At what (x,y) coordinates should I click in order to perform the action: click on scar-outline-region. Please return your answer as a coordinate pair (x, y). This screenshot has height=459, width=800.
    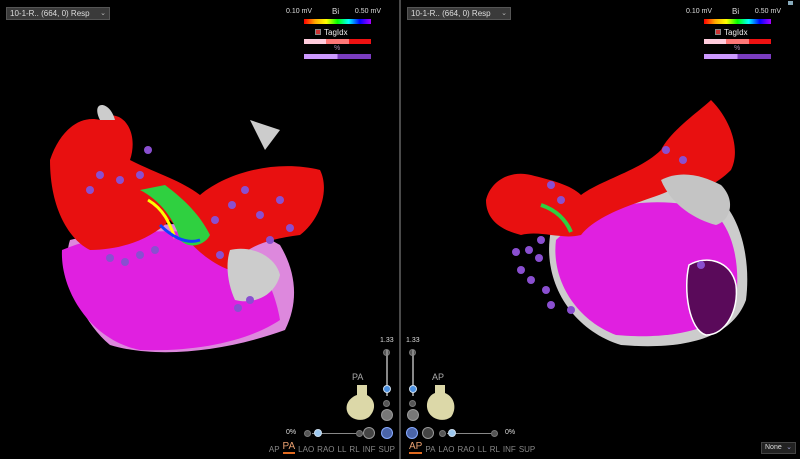
    Looking at the image, I should click on (712, 297).